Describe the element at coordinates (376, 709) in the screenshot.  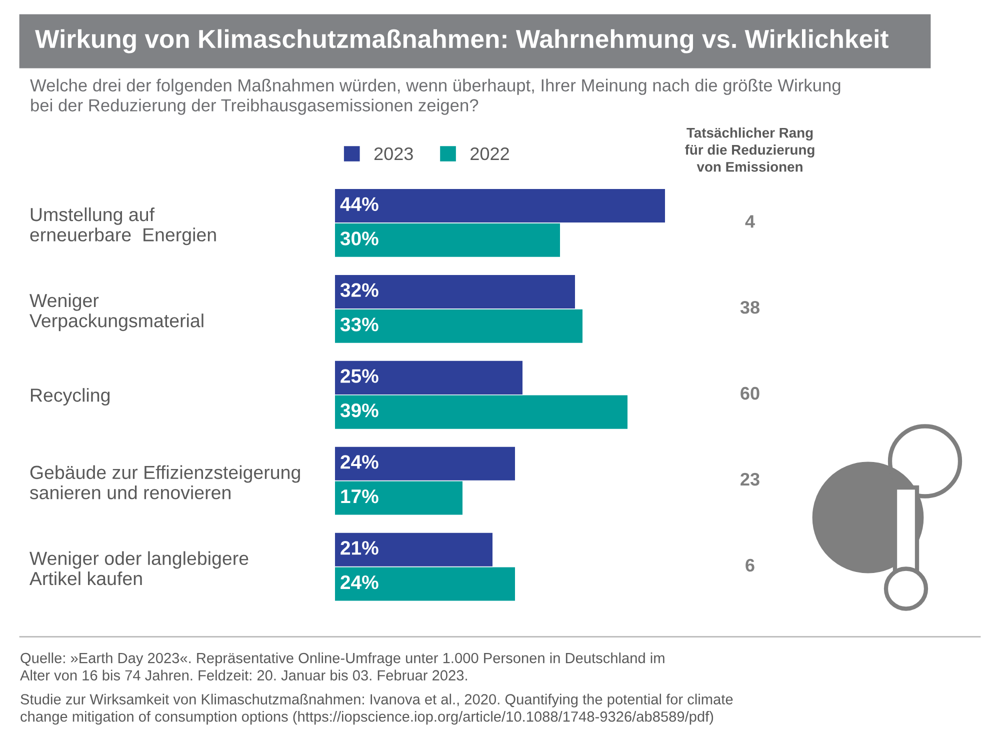
I see `text: Studie zur Wirksamkeit von Klimaschutzmaßnahmen: Ivanova et al., 2020. Quantifying the potential for climate change mitigation of consumption options (https://iopscience.iop.org/article/10.1088/1748-9326/ab8589/pdf)` at that location.